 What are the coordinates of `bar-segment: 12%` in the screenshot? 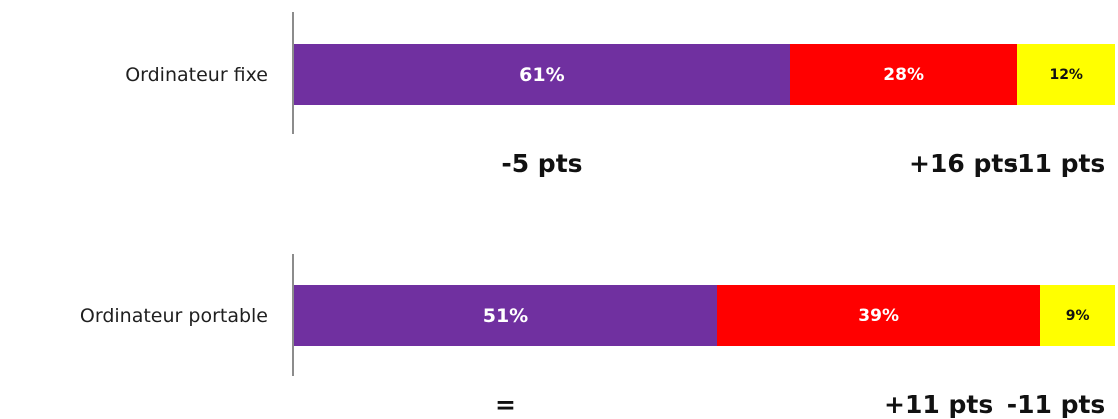 It's located at (1066, 74).